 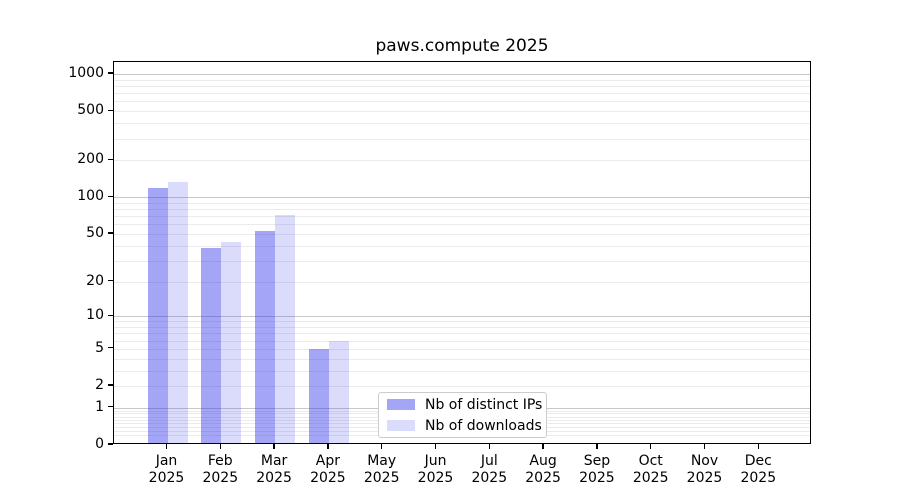 What do you see at coordinates (95, 232) in the screenshot?
I see `y-tick-label: 50` at bounding box center [95, 232].